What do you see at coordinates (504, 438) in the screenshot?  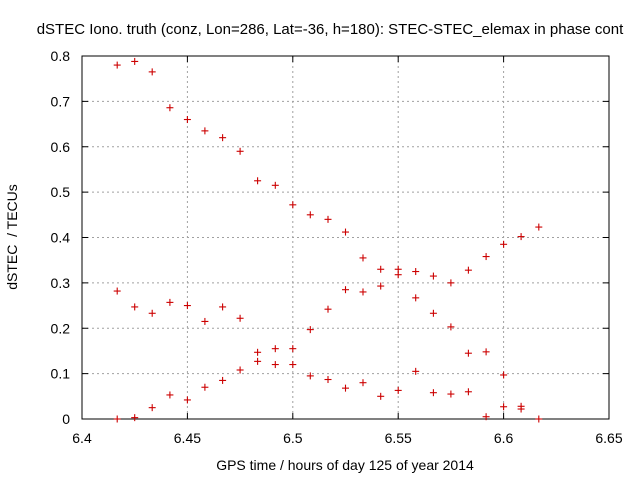 I see `x-tick-label: 6.6` at bounding box center [504, 438].